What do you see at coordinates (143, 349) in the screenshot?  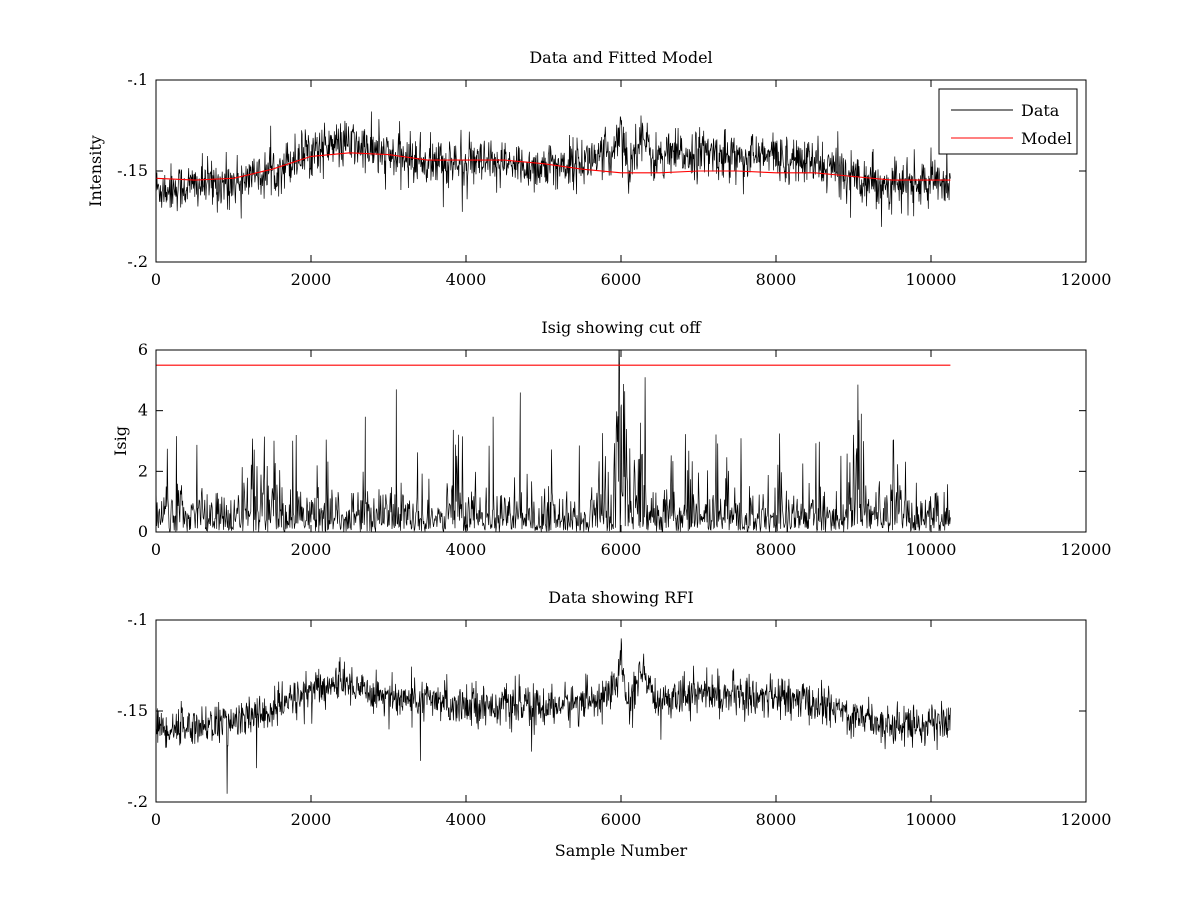 I see `y-tick-label: 6` at bounding box center [143, 349].